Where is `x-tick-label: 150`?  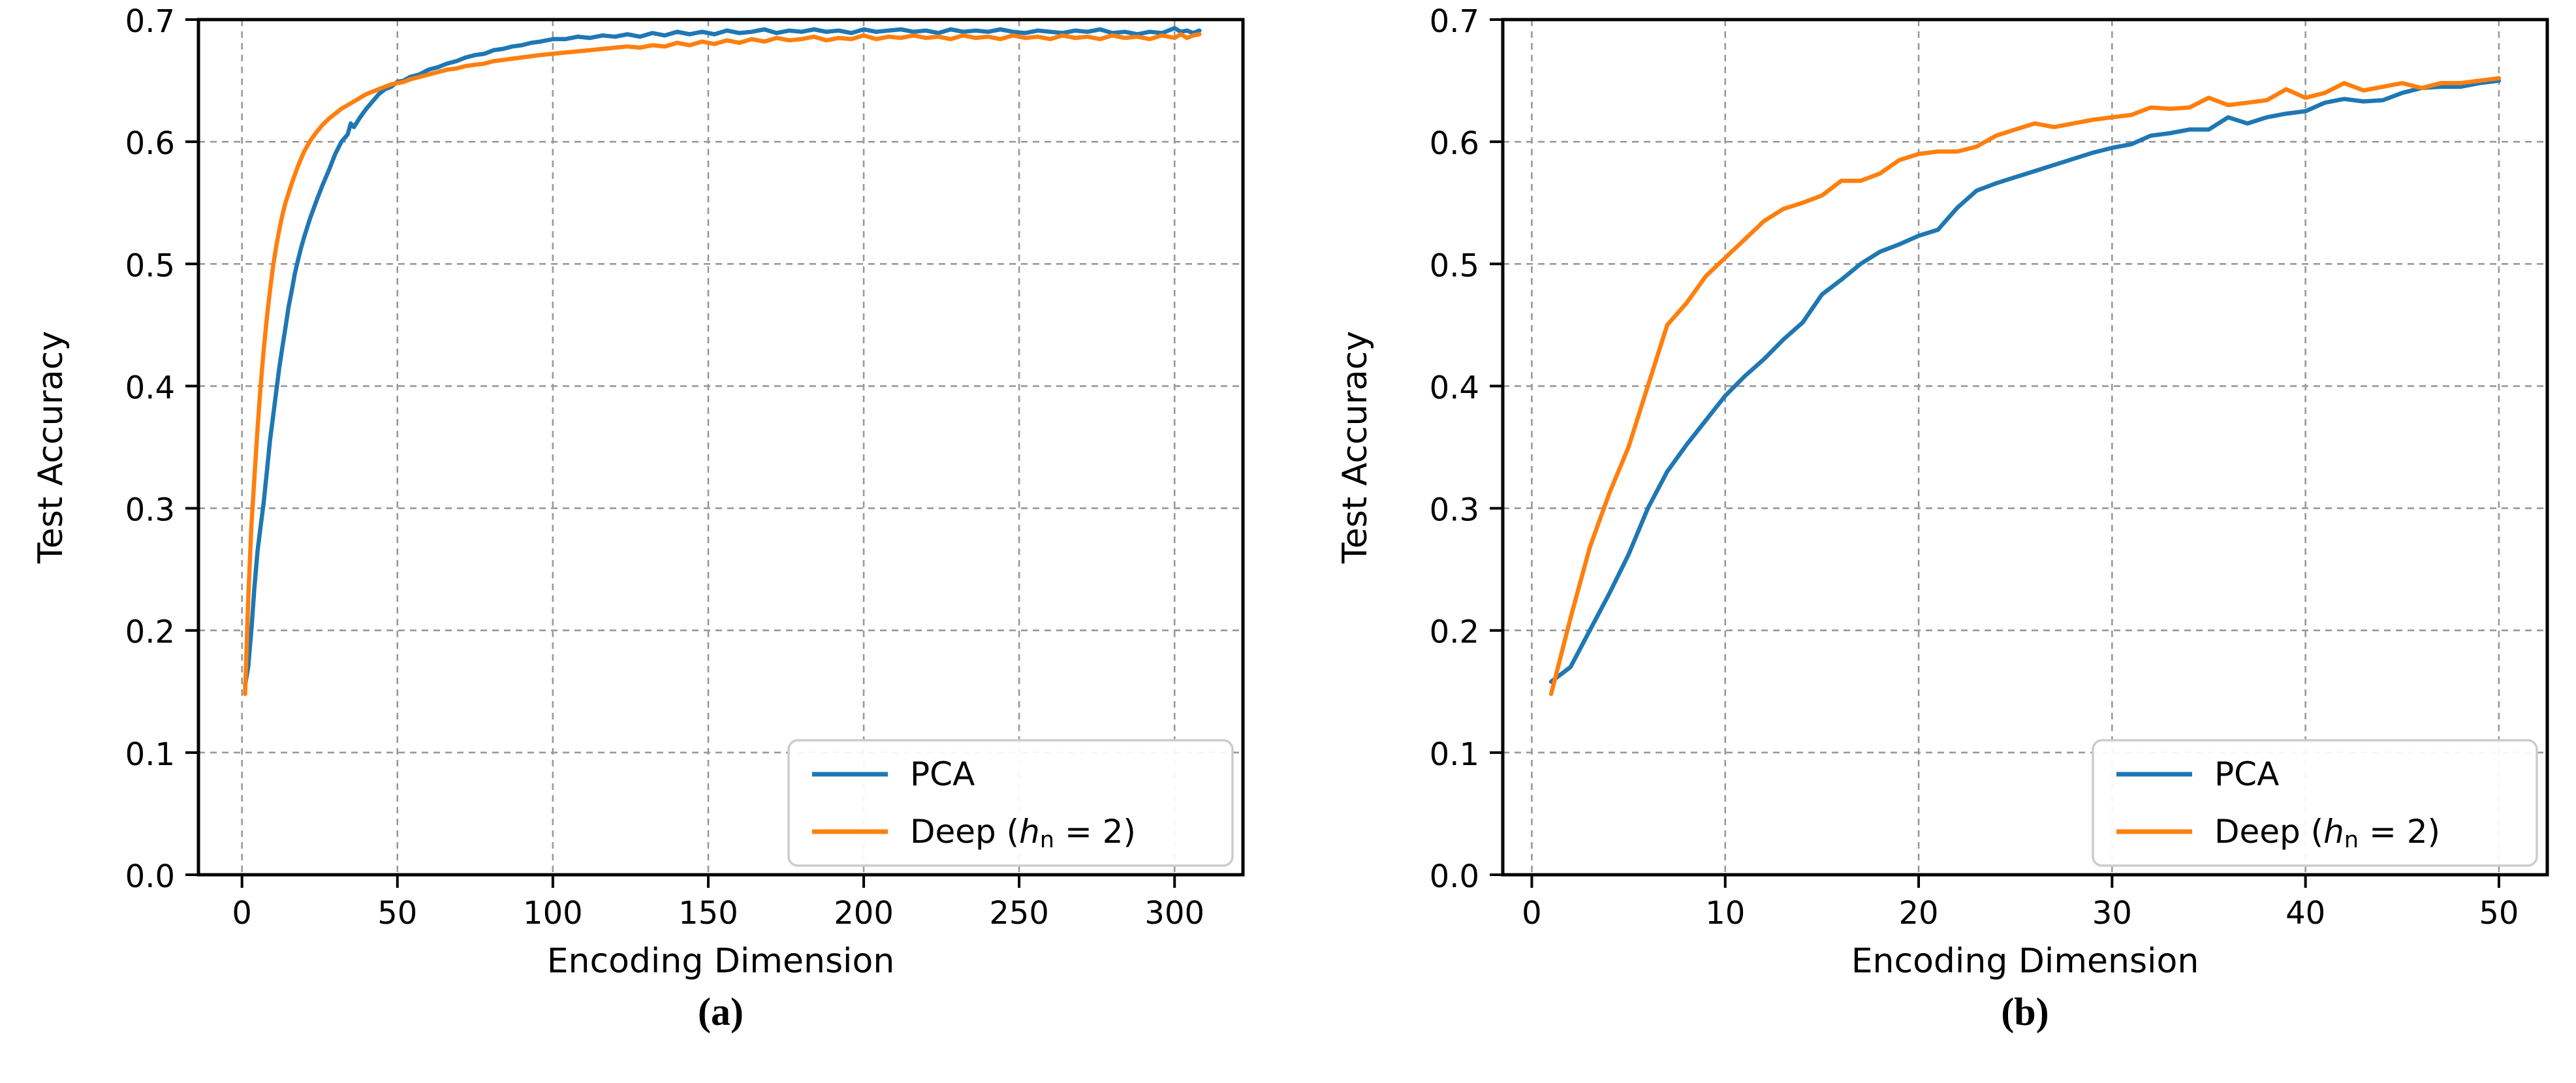
x-tick-label: 150 is located at coordinates (708, 914).